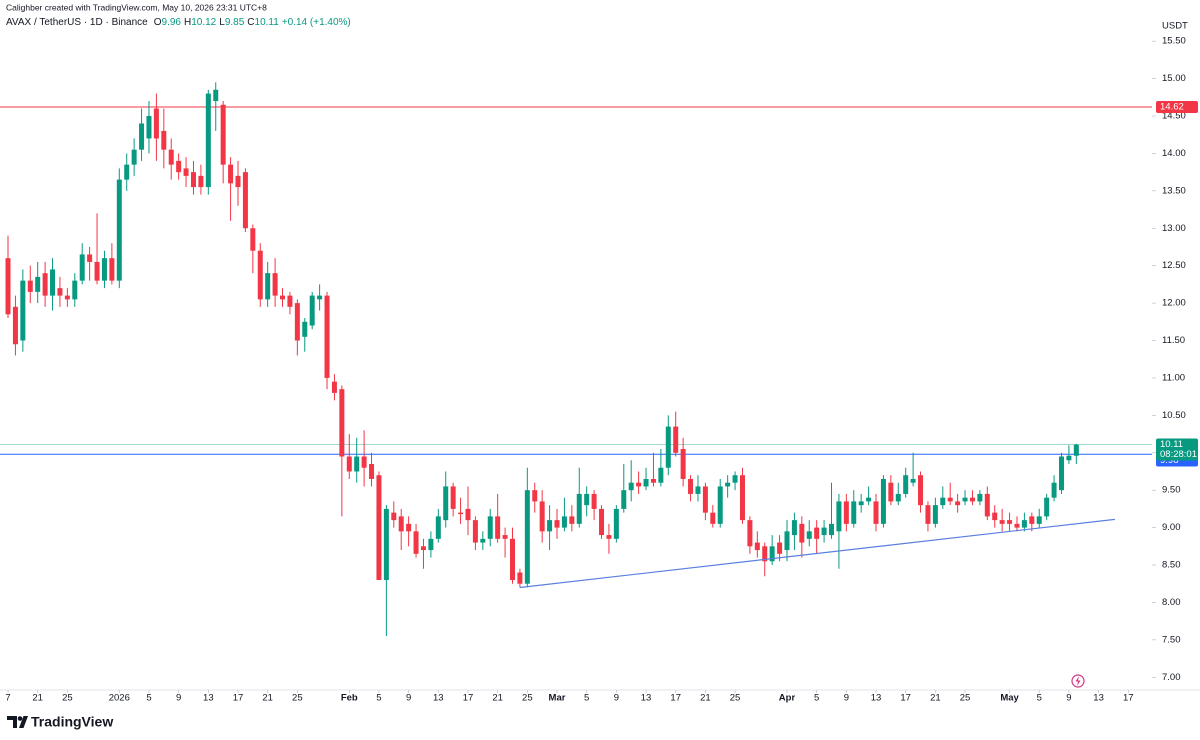 This screenshot has height=740, width=1200. Describe the element at coordinates (1171, 444) in the screenshot. I see `last-price-label: 10.11` at that location.